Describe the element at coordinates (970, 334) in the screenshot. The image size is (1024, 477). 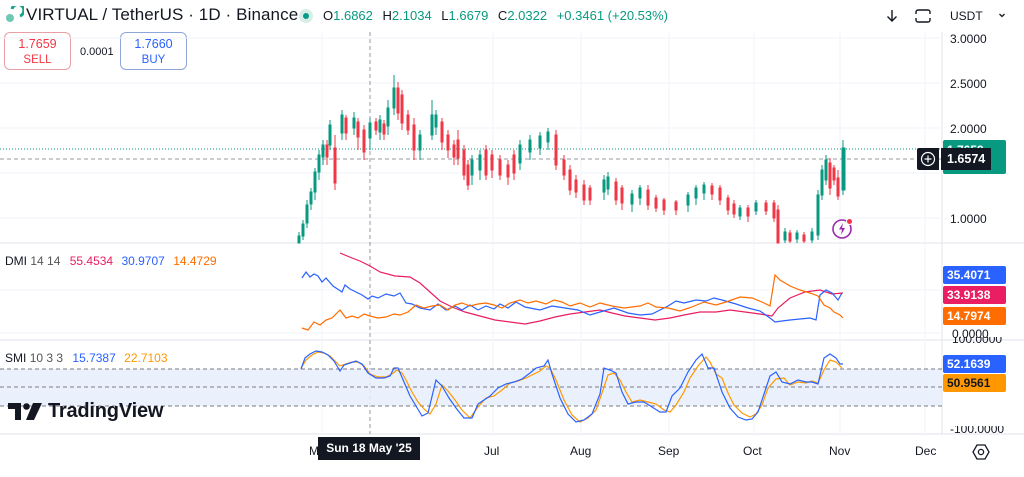
I see `dmi-axis-zero: 0.0000` at that location.